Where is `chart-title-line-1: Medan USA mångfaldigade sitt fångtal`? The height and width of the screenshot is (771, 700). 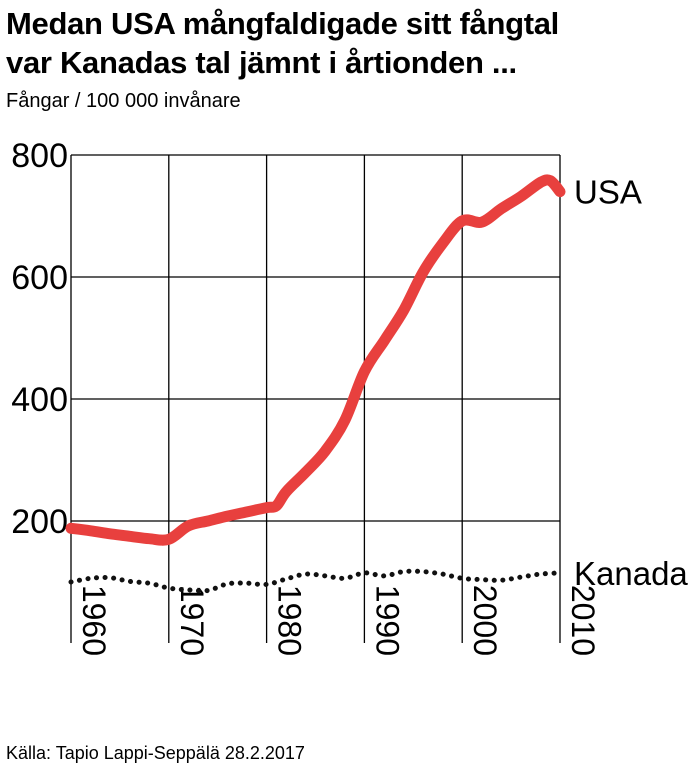 chart-title-line-1: Medan USA mångfaldigade sitt fångtal is located at coordinates (282, 23).